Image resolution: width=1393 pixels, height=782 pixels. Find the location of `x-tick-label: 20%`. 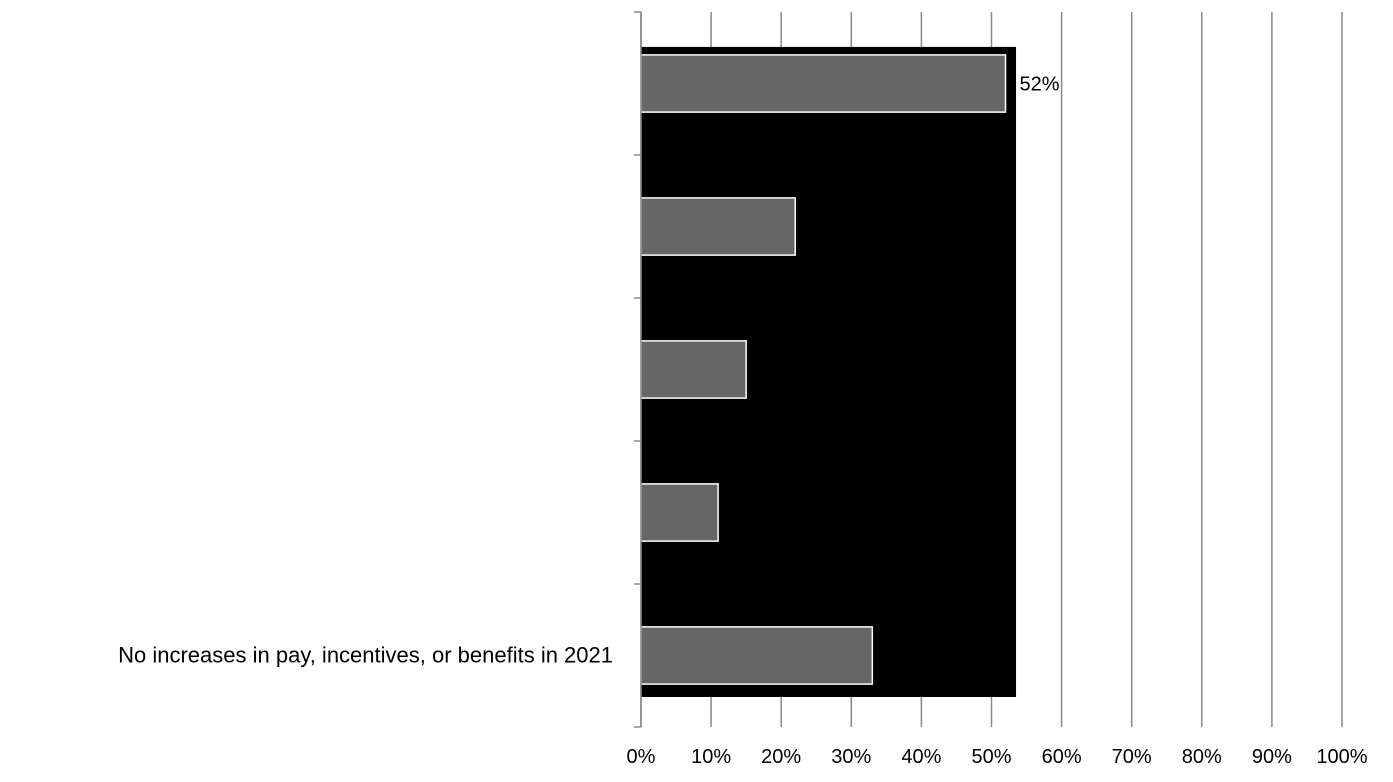

x-tick-label: 20% is located at coordinates (781, 757).